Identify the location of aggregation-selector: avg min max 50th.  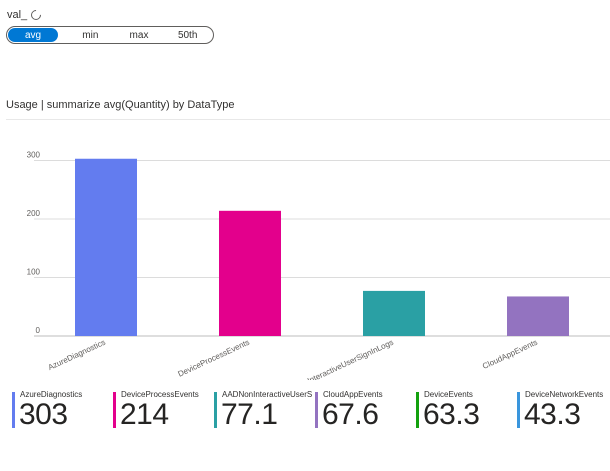
(110, 35).